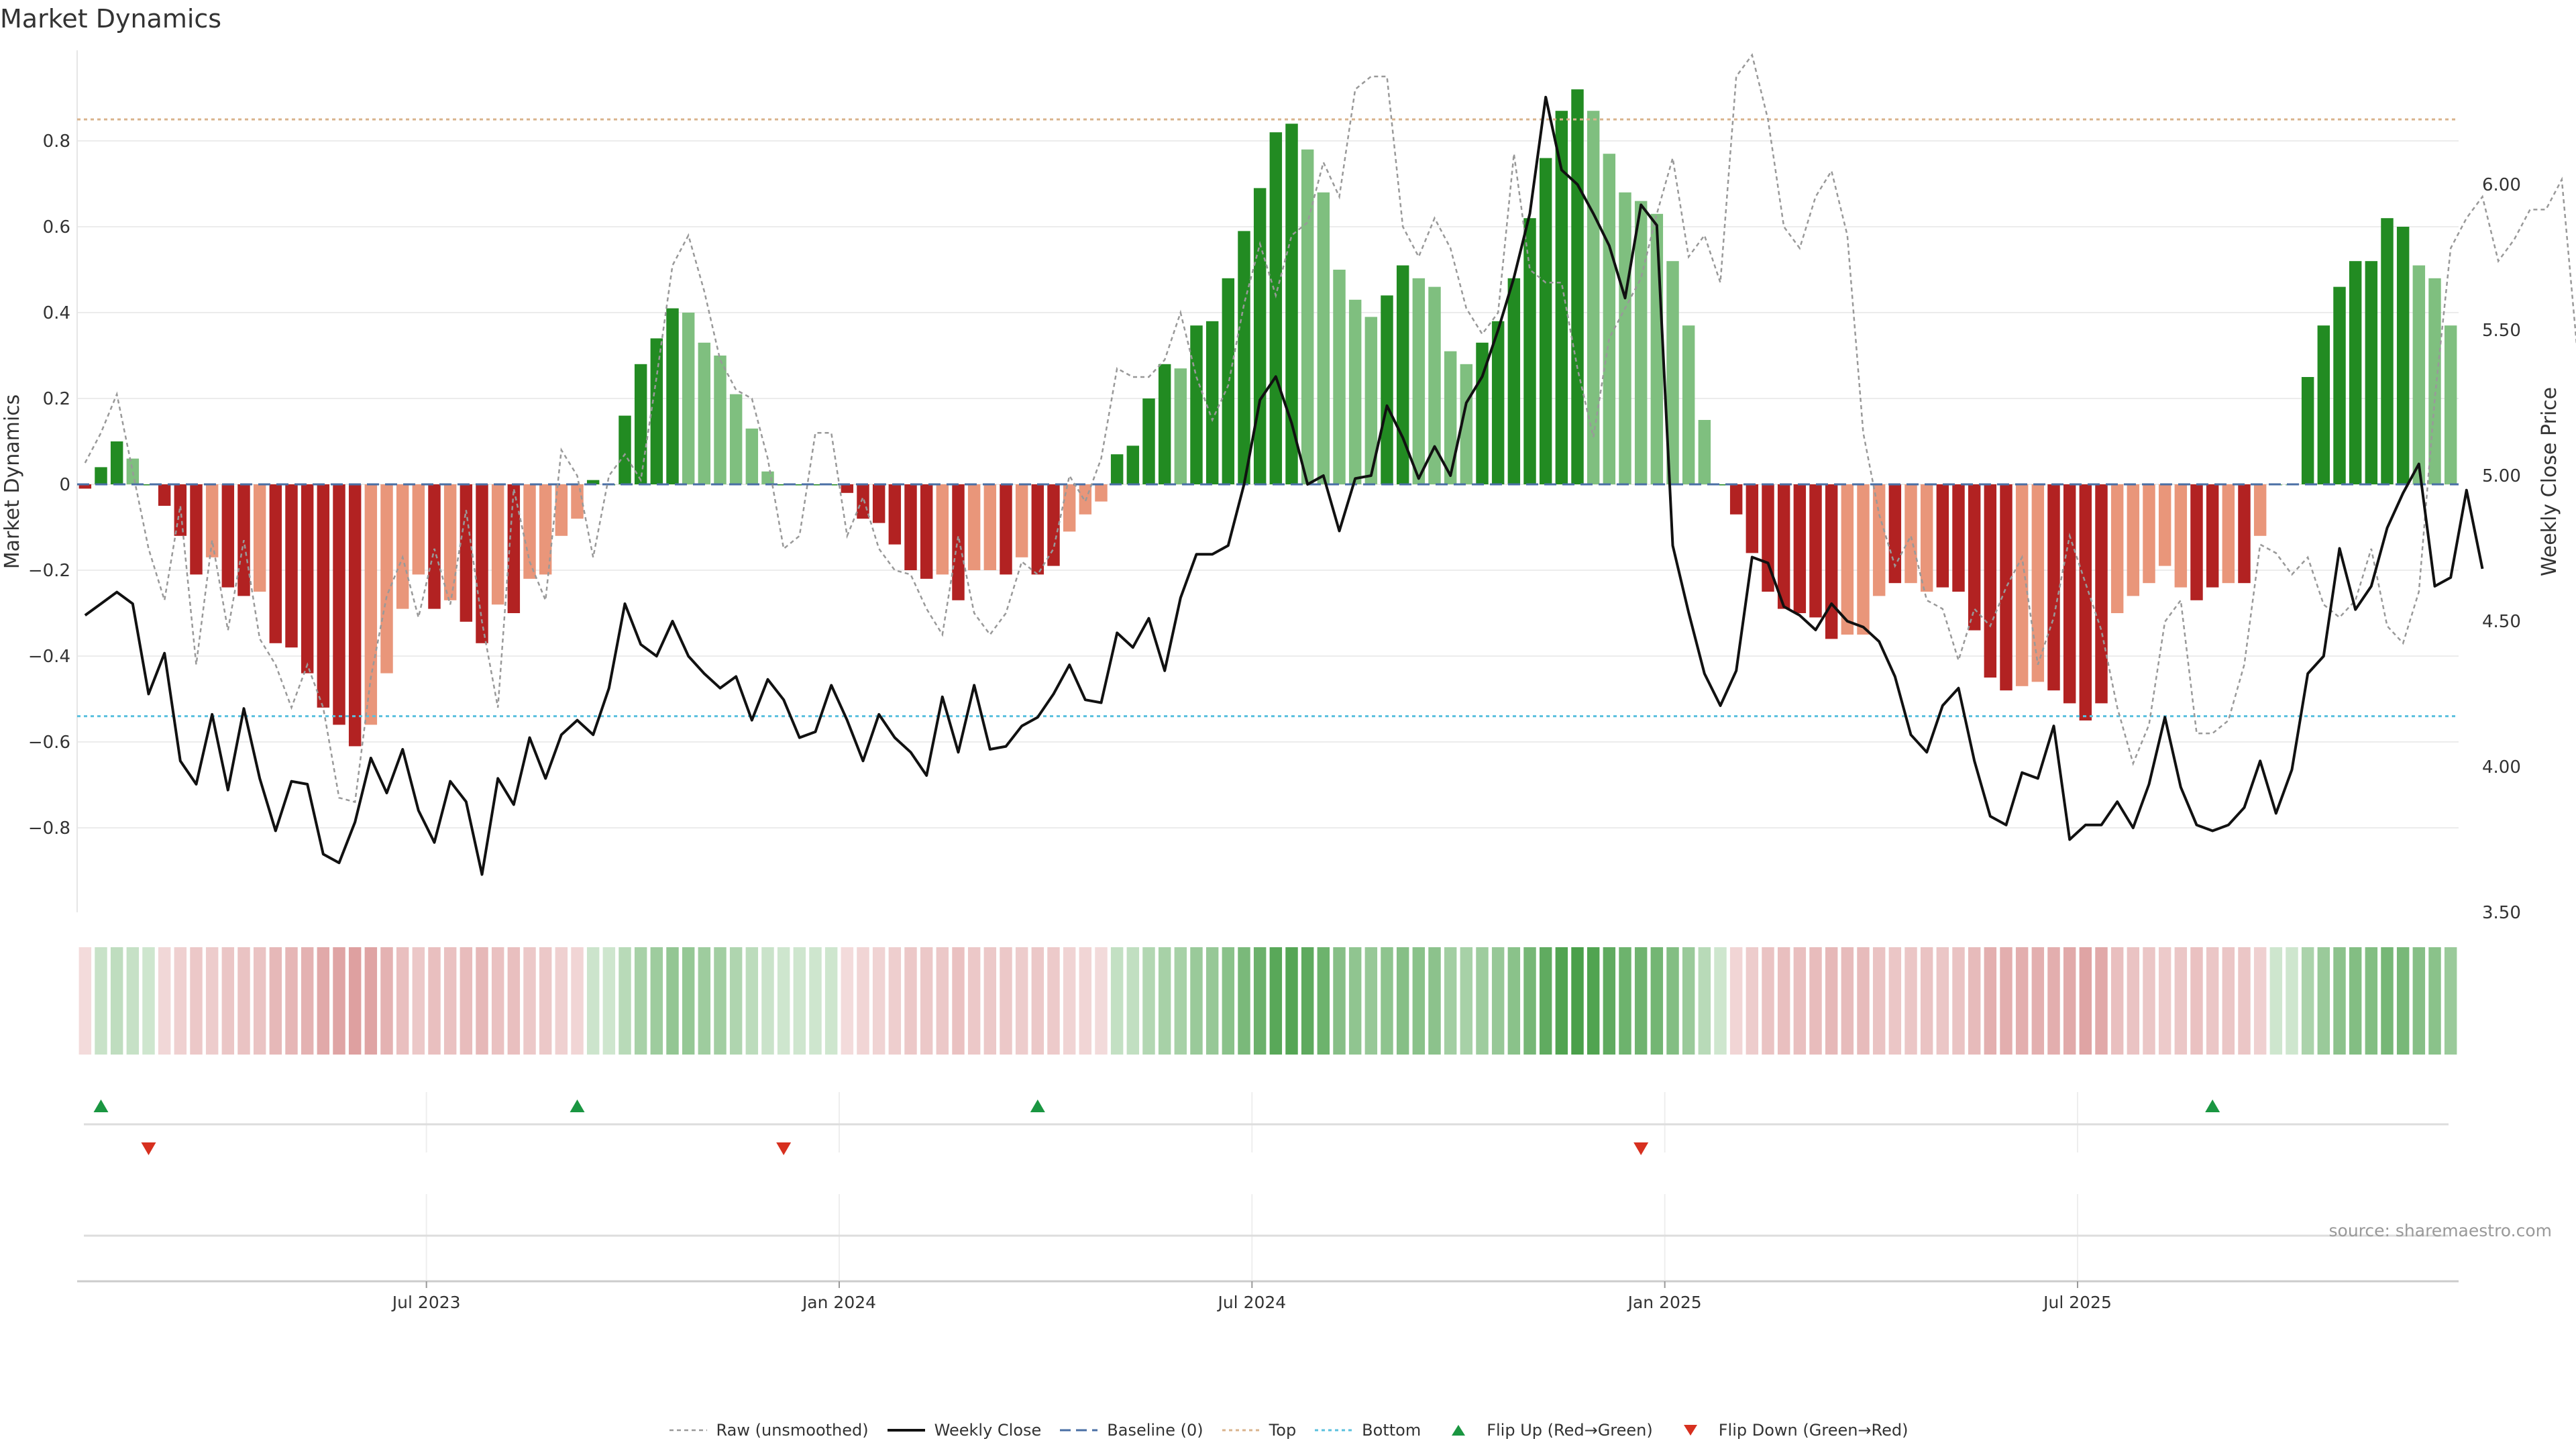 The image size is (2576, 1449). Describe the element at coordinates (2549, 481) in the screenshot. I see `y2-axis-label: Weekly Close Price` at that location.